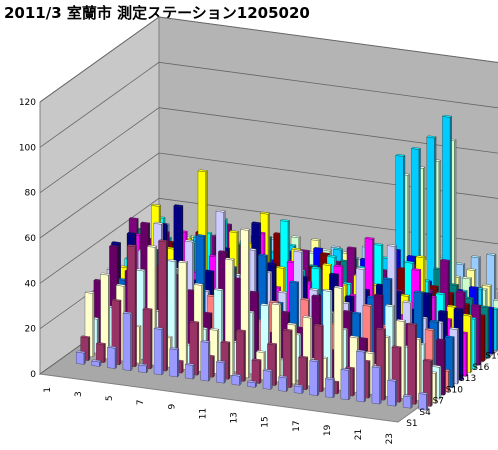  What do you see at coordinates (110, 398) in the screenshot?
I see `x-tick-label: 5` at bounding box center [110, 398].